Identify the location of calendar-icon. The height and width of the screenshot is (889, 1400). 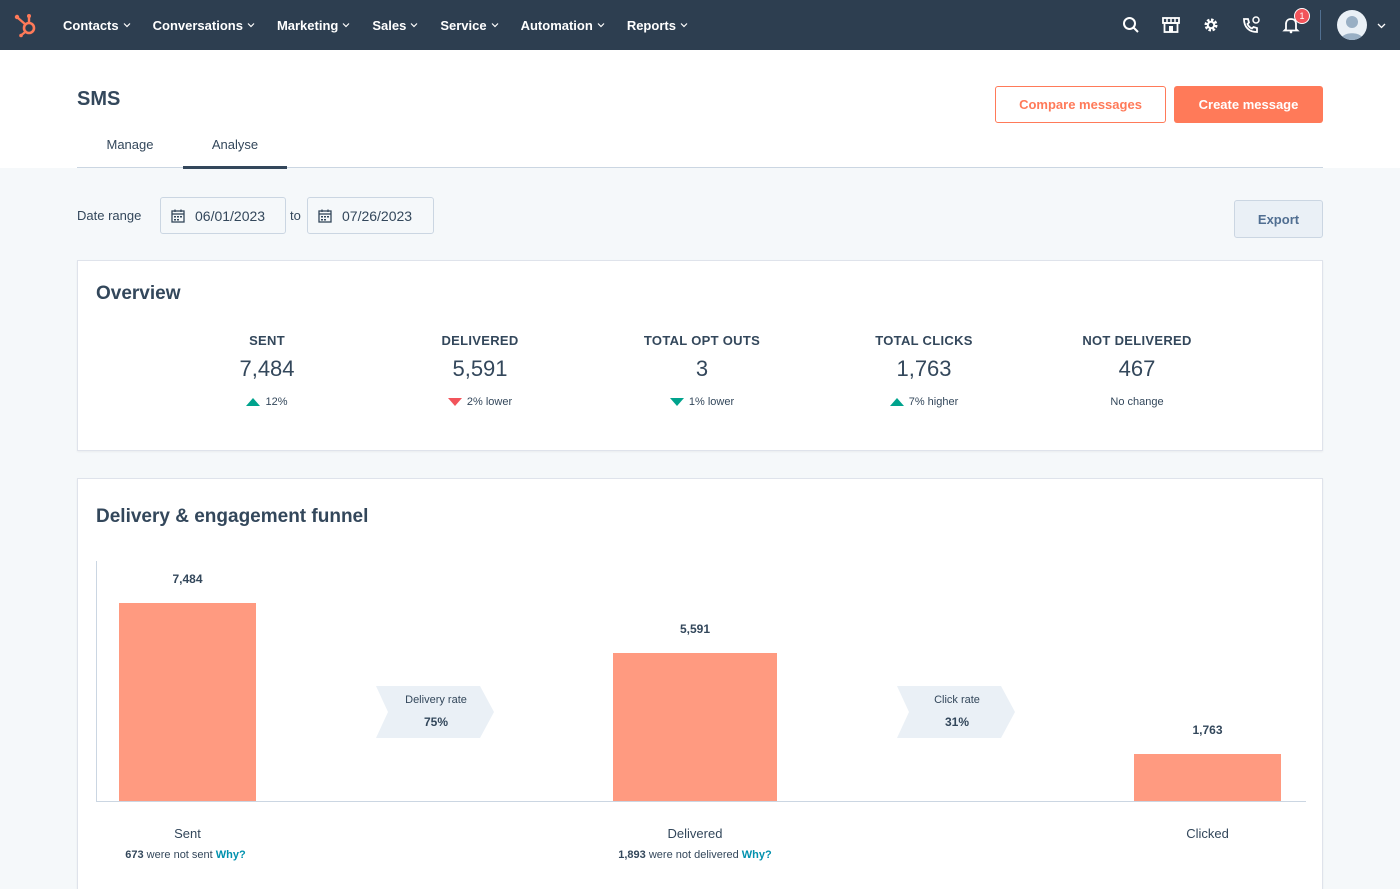
(178, 216).